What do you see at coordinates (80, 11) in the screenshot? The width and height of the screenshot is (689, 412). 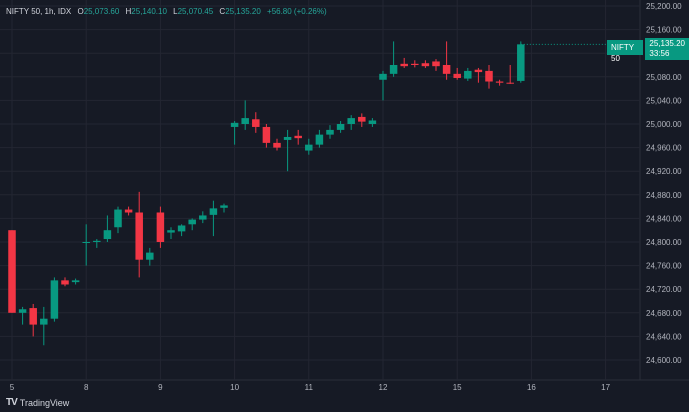 I see `open-label: O` at bounding box center [80, 11].